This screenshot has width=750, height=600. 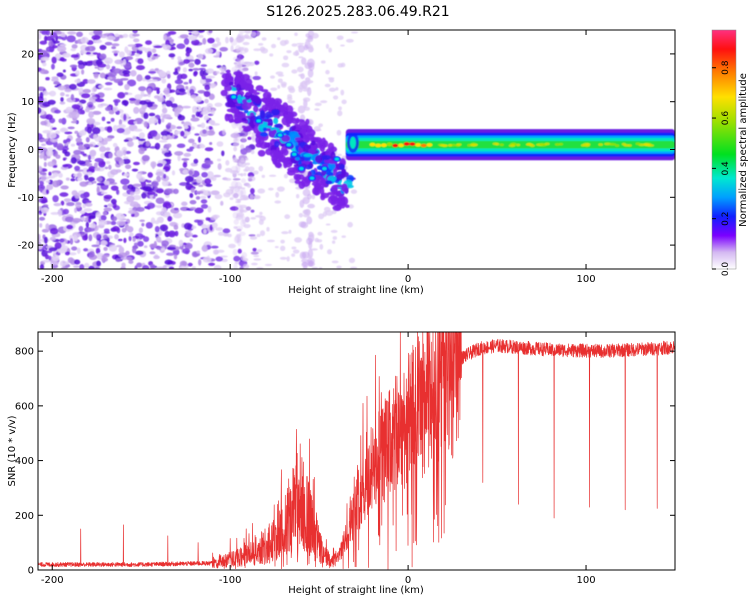 What do you see at coordinates (24, 406) in the screenshot?
I see `snr-ytick-label: 600` at bounding box center [24, 406].